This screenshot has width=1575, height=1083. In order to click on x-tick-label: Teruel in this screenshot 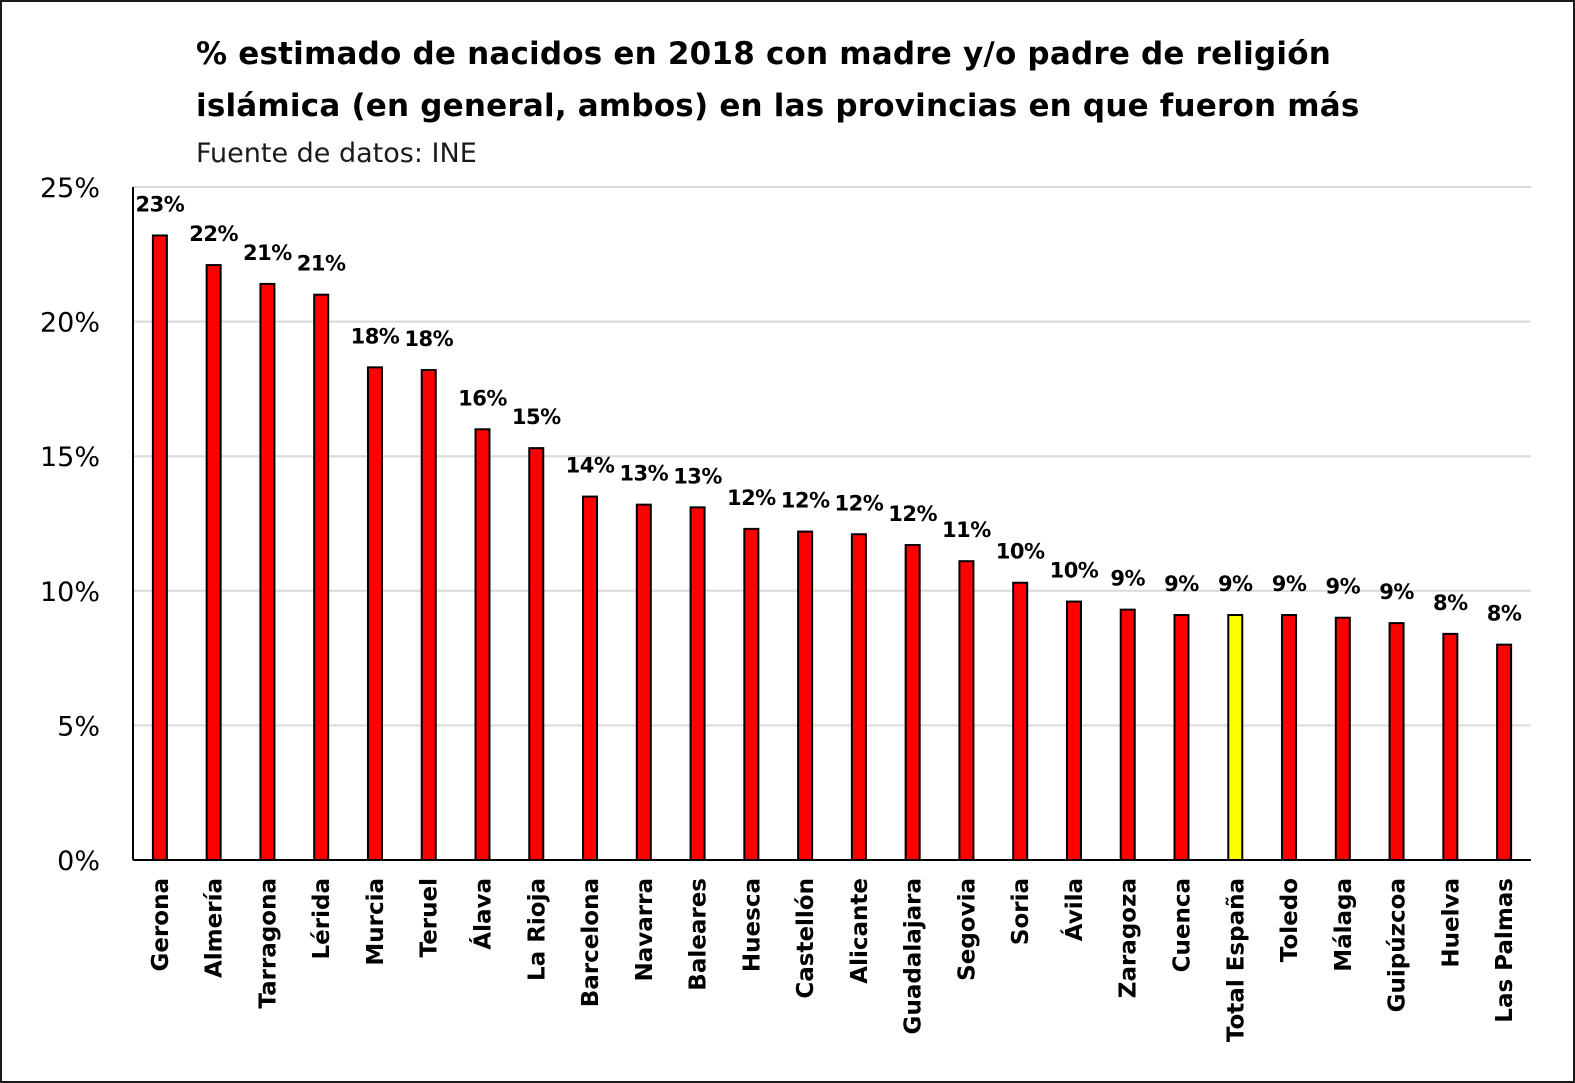, I will do `click(430, 917)`.